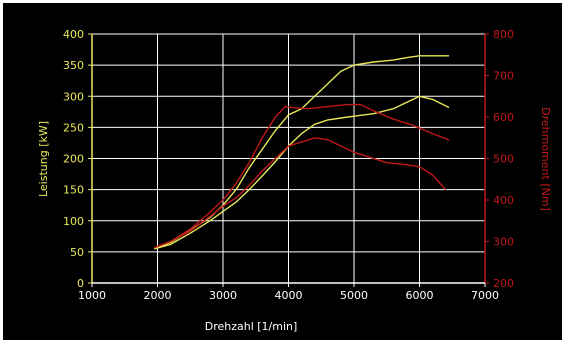 The image size is (565, 343). What do you see at coordinates (73, 65) in the screenshot?
I see `y-left-tick-label: 350` at bounding box center [73, 65].